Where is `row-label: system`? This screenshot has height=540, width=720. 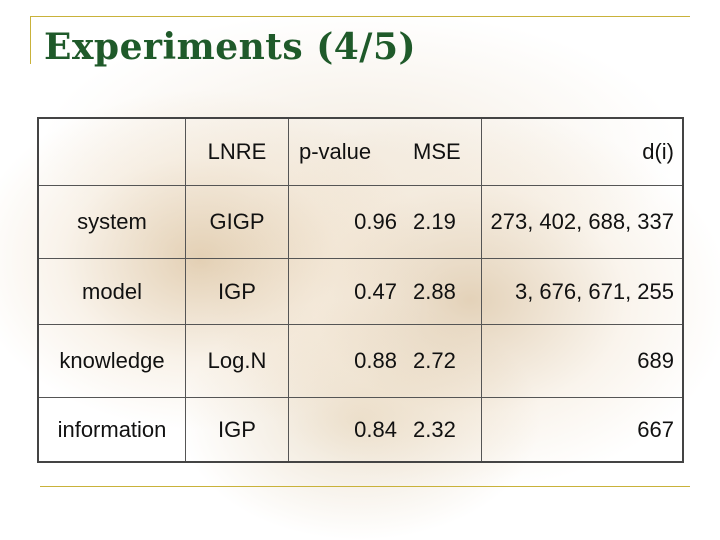 row-label: system is located at coordinates (111, 222).